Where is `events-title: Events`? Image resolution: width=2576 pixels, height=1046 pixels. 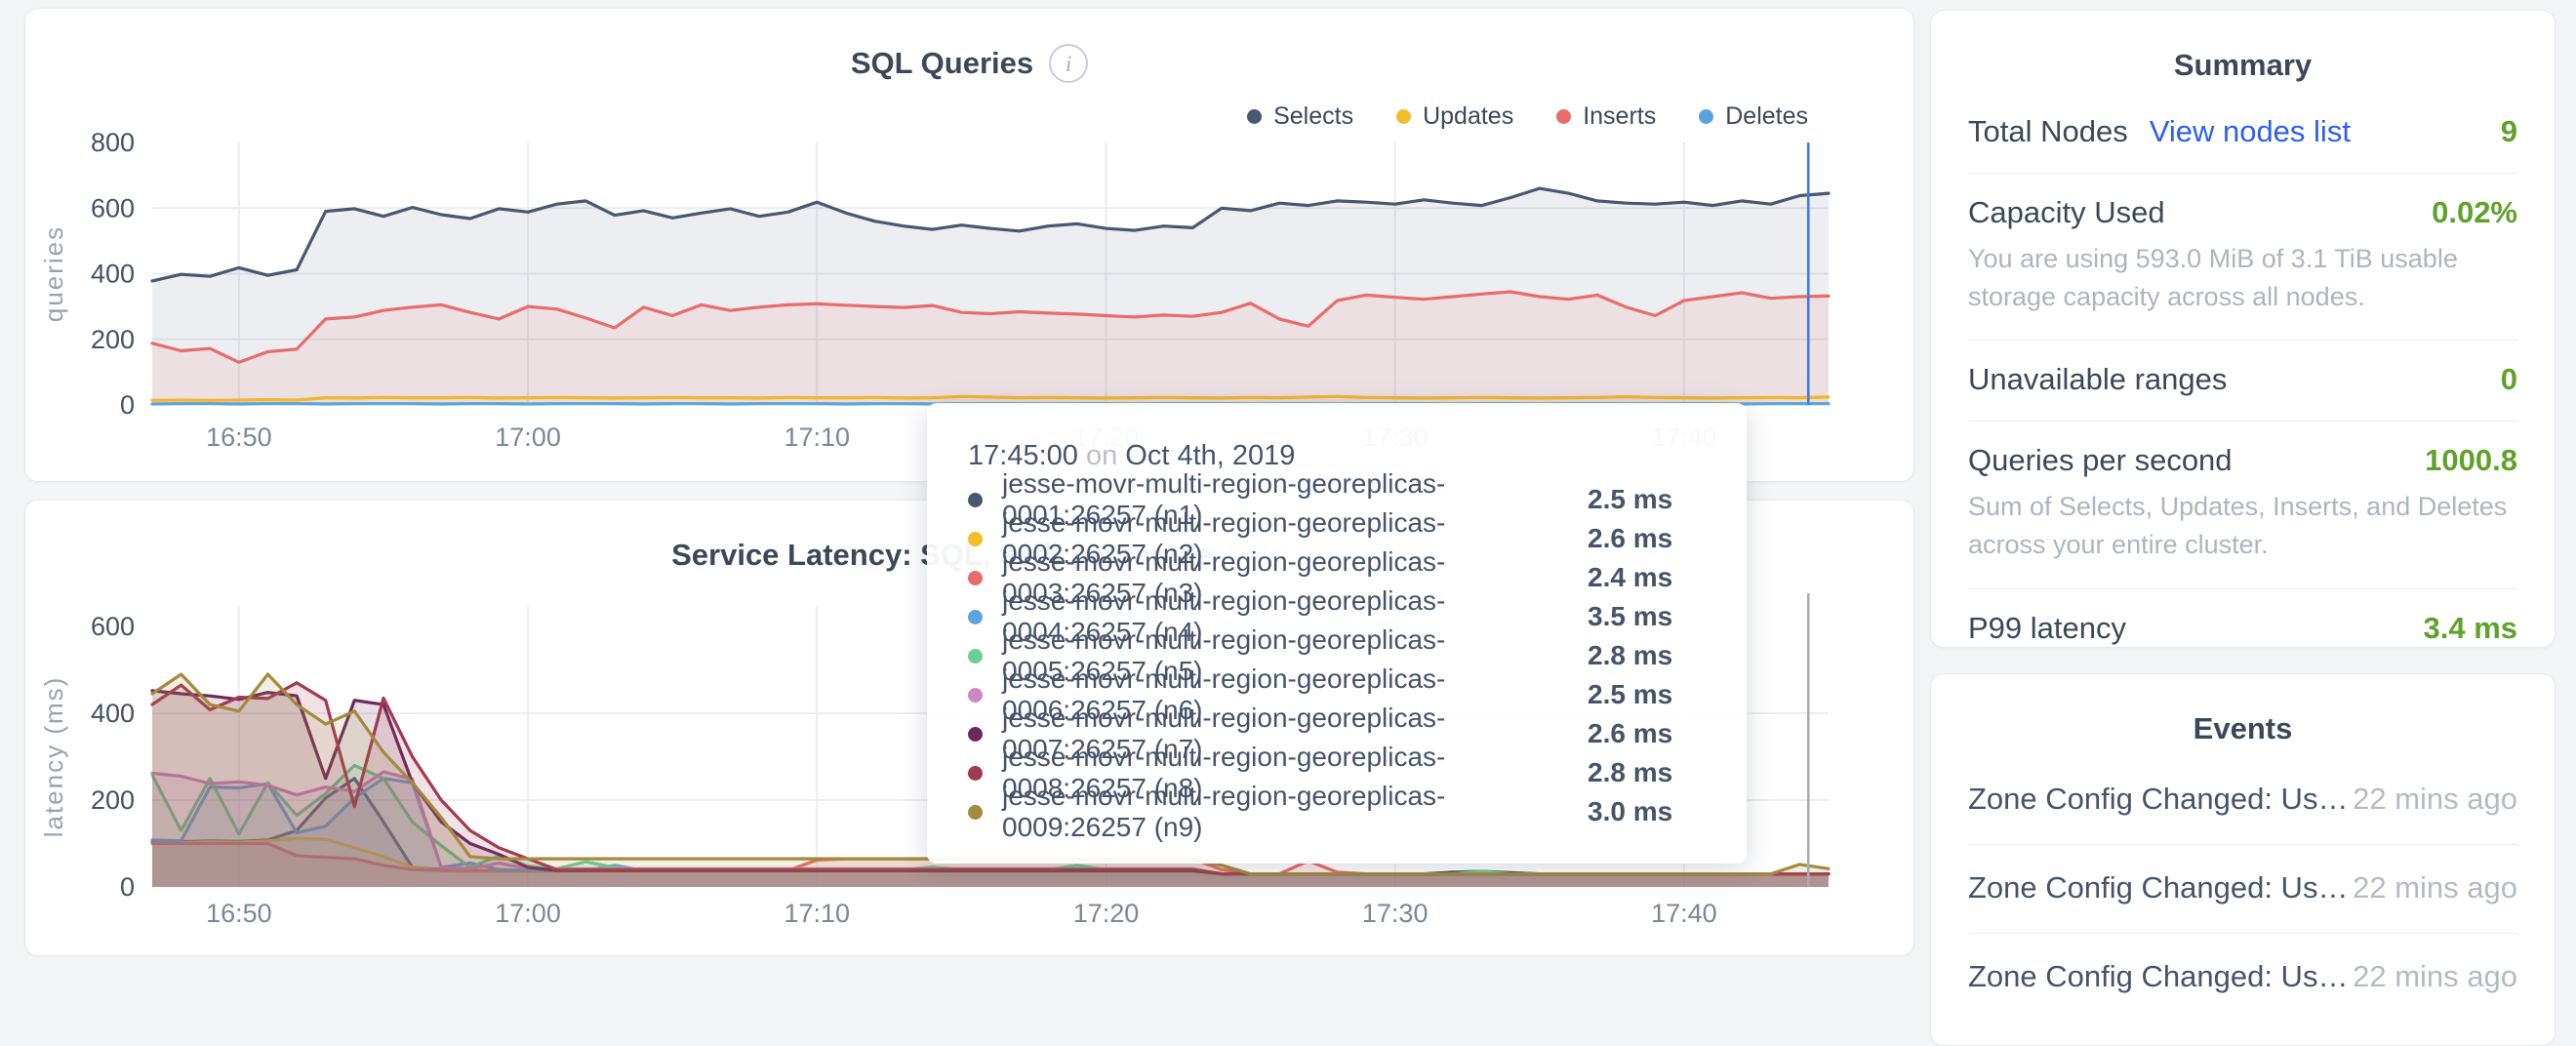 events-title: Events is located at coordinates (2243, 729).